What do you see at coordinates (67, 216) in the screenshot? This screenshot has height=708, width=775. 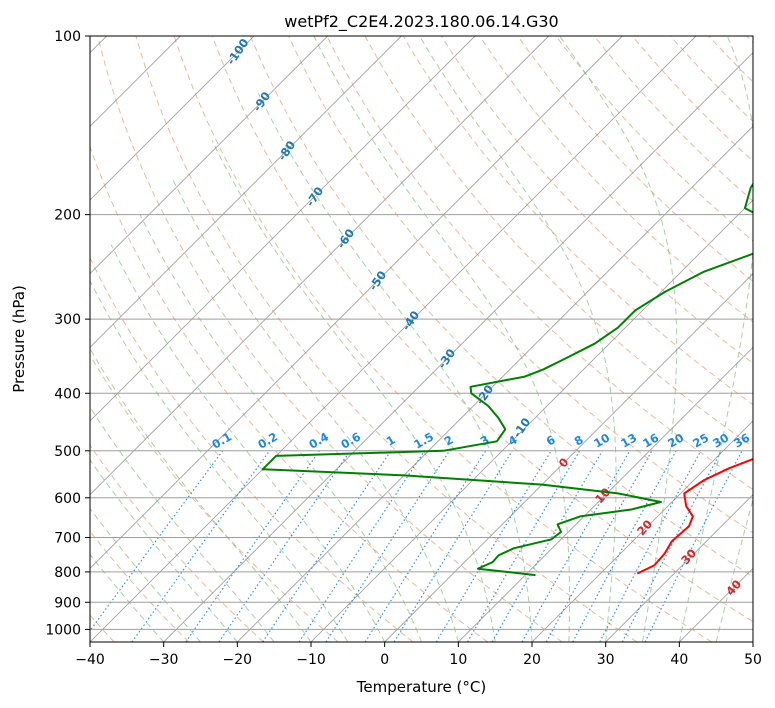 I see `y-tick-label: 200` at bounding box center [67, 216].